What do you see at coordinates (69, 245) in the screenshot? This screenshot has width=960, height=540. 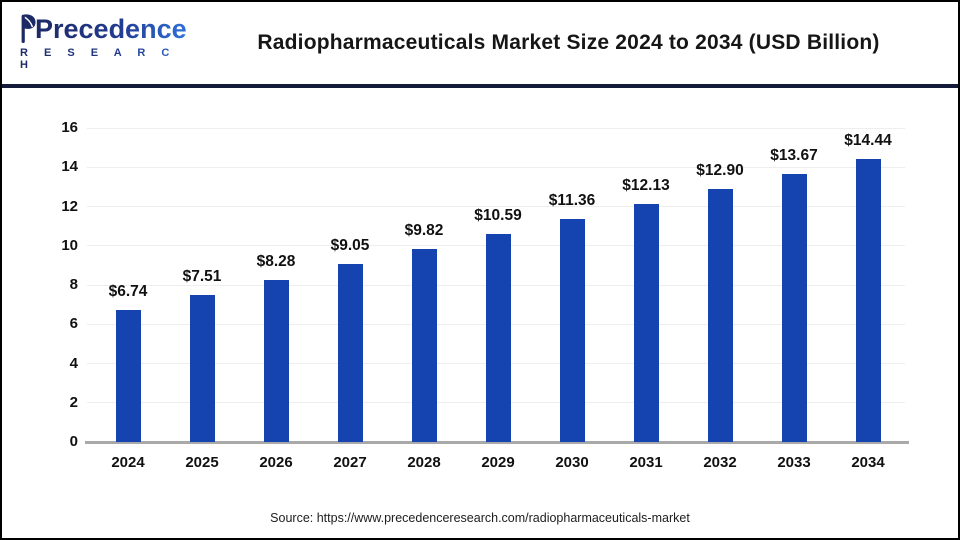 I see `y-axis-tick-label: 10` at bounding box center [69, 245].